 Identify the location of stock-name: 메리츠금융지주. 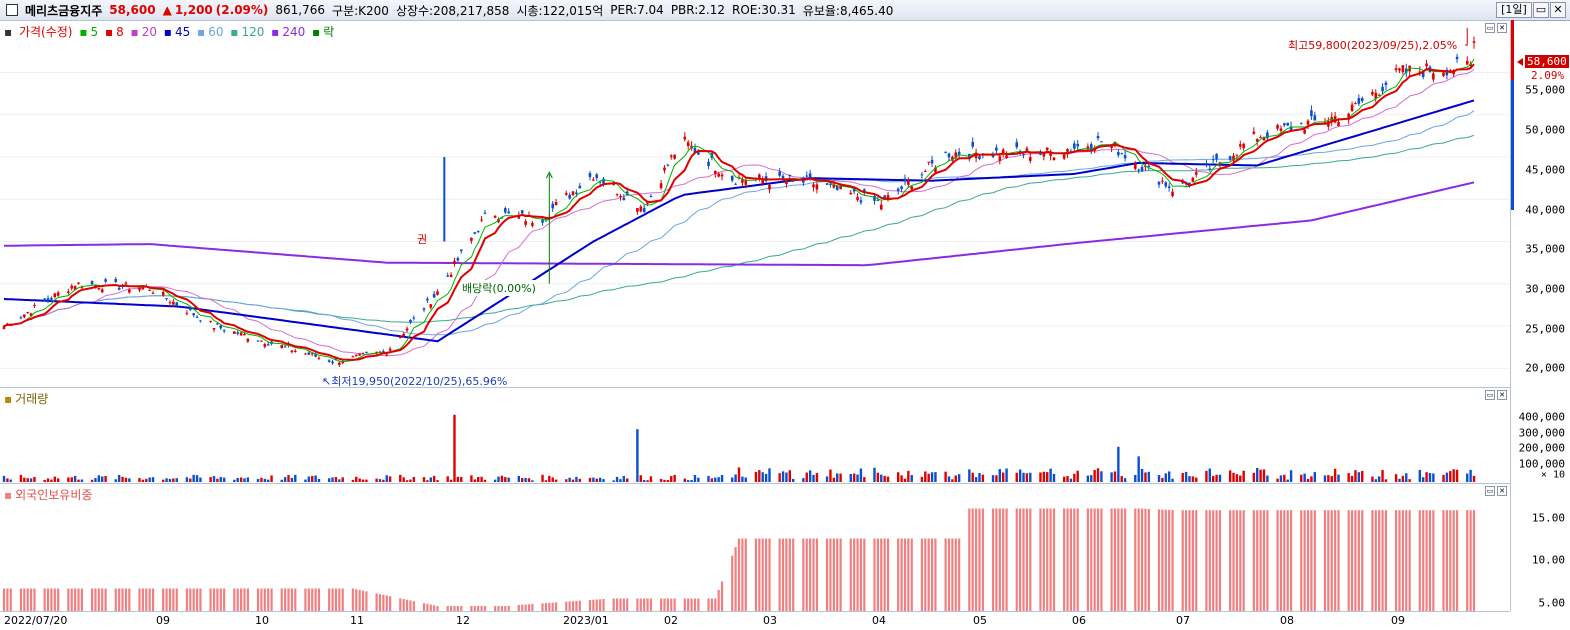
(64, 10).